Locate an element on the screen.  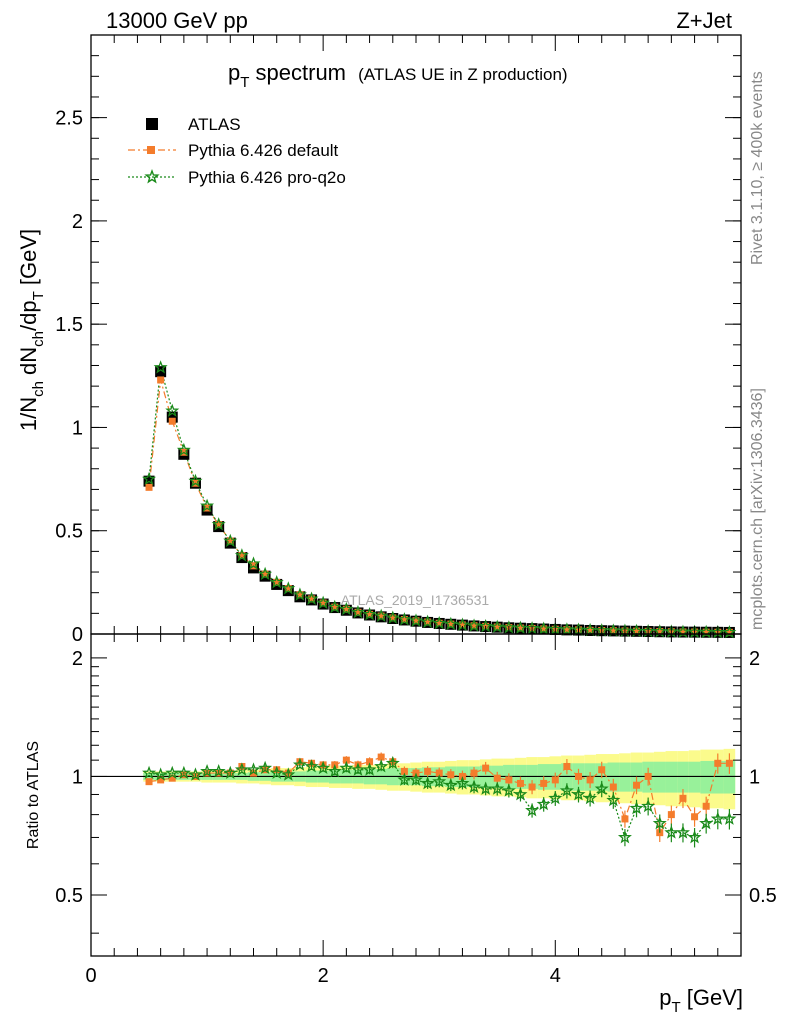
legend-marker-atlas is located at coordinates (152, 124).